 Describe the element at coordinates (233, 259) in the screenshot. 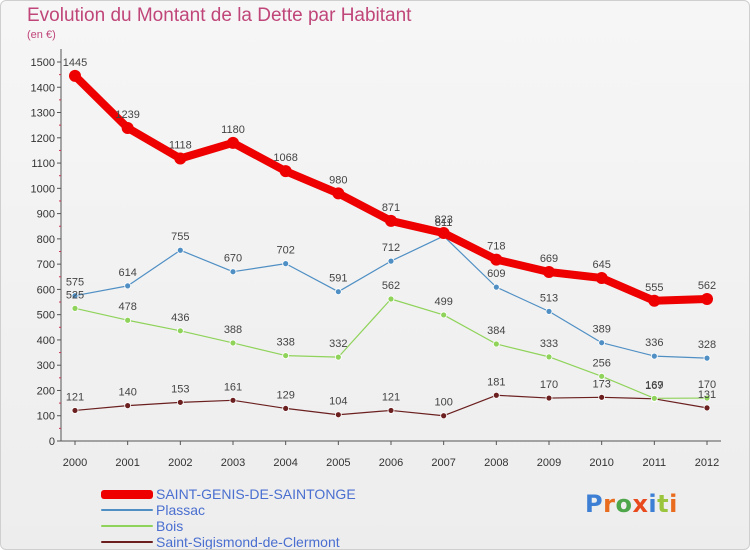

I see `data-label: 670` at that location.